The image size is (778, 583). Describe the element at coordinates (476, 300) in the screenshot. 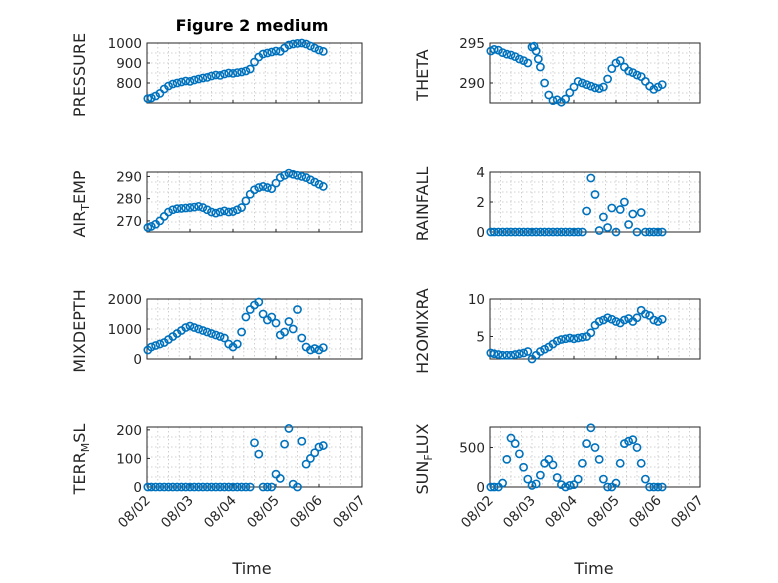

I see `y-tick-label: 10` at that location.